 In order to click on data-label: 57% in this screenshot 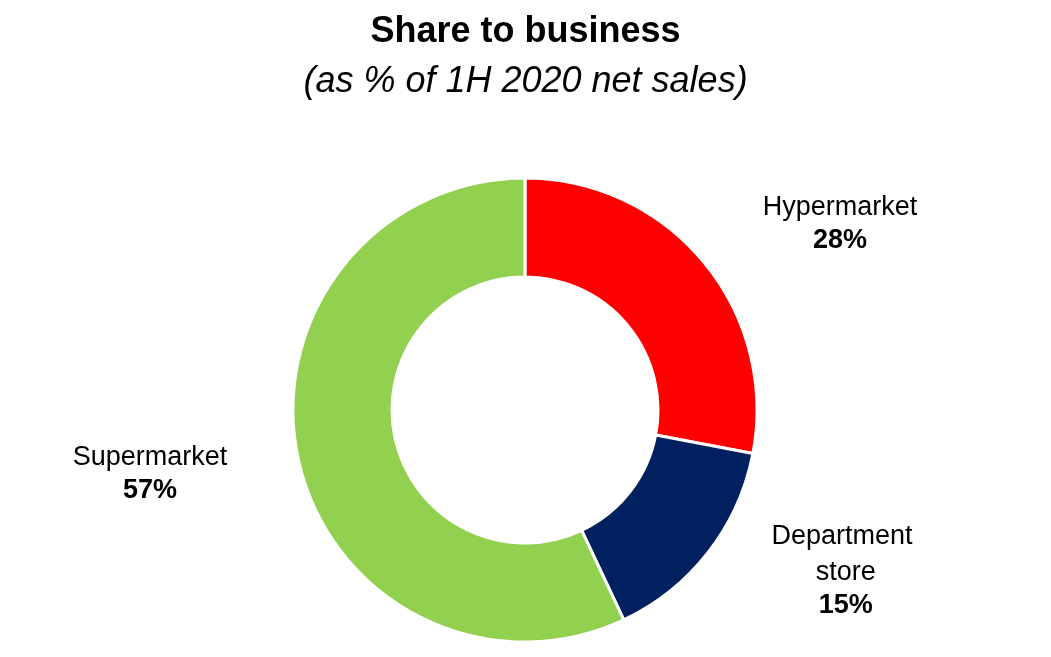, I will do `click(150, 489)`.